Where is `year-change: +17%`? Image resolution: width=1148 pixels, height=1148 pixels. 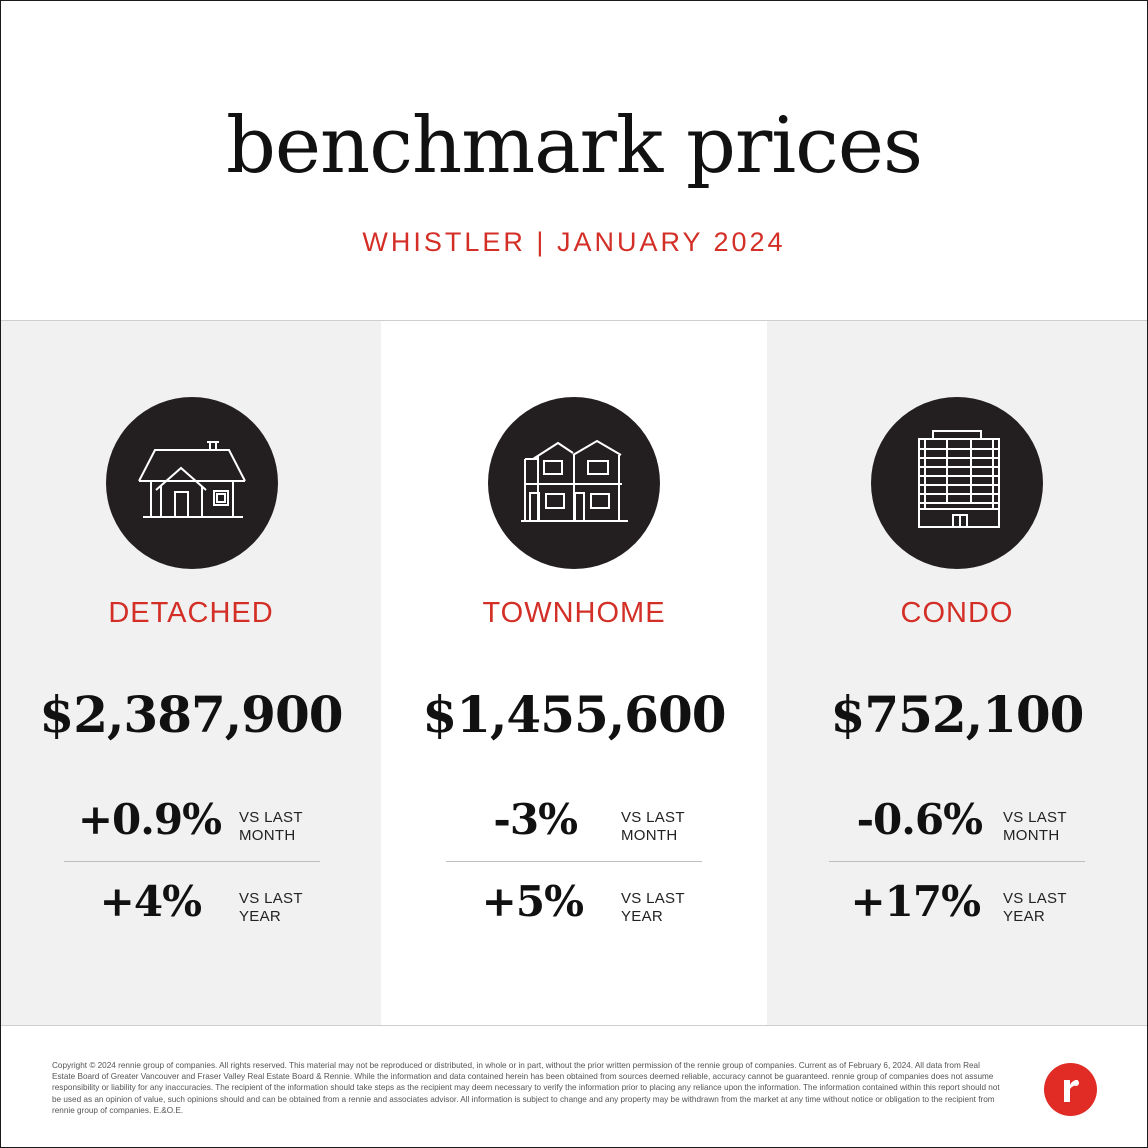 year-change: +17% is located at coordinates (915, 901).